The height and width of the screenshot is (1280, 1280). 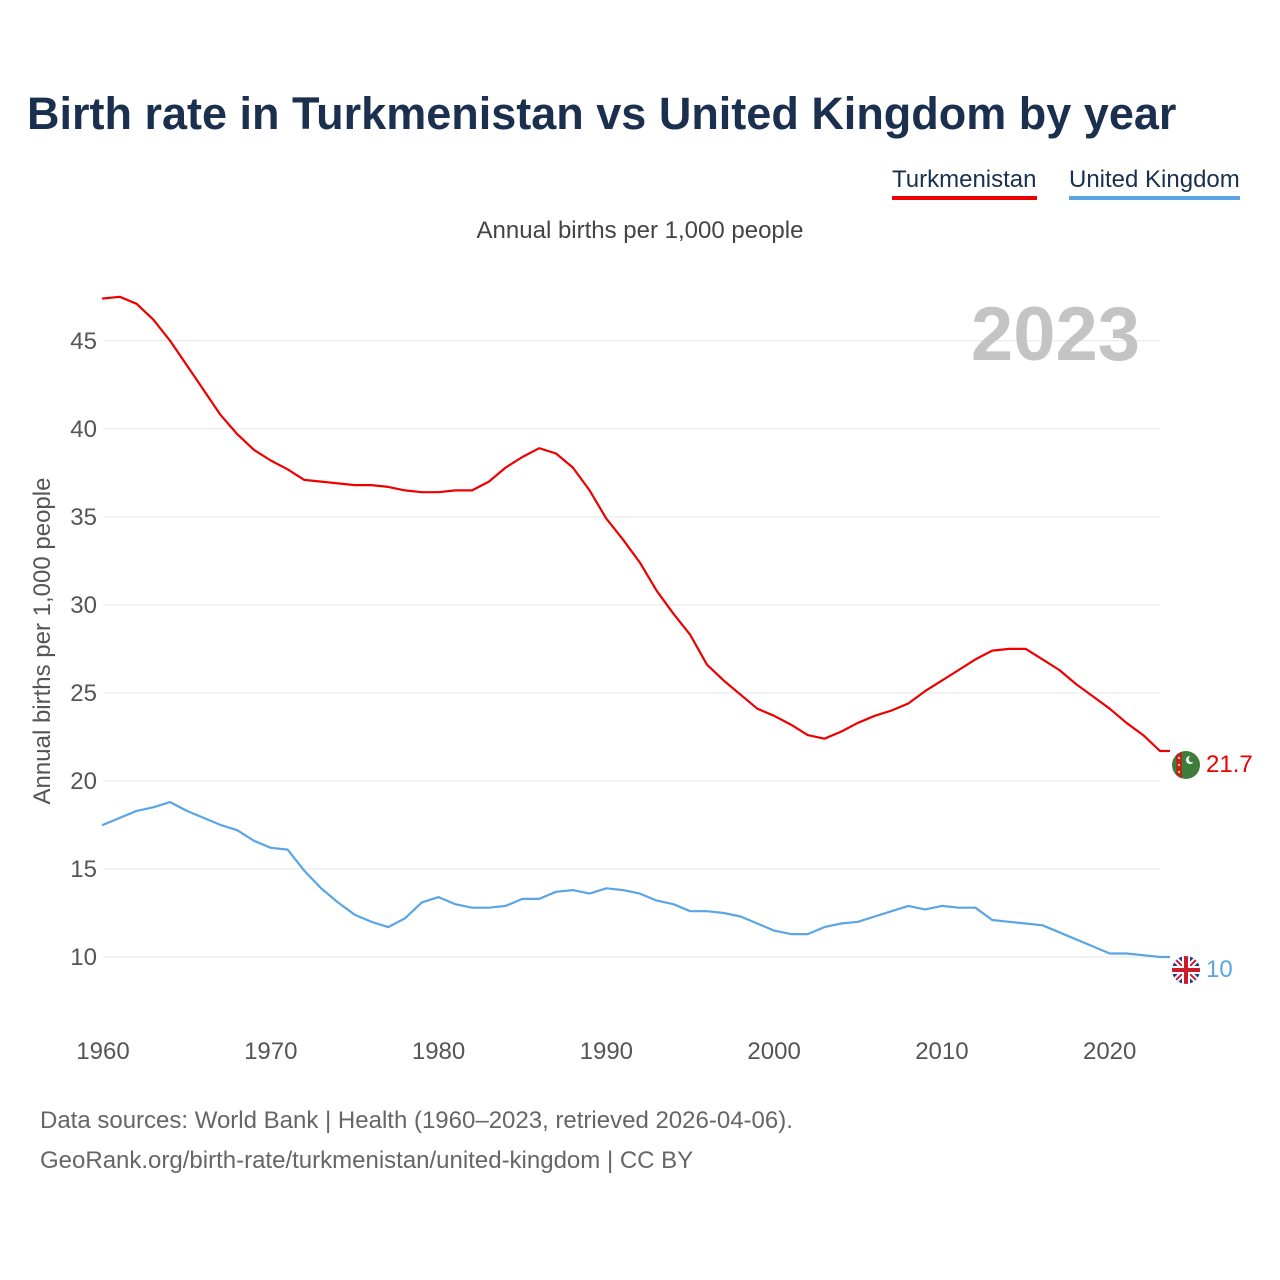 I want to click on legend-item-turkmenistan: Turkmenistan, so click(x=964, y=183).